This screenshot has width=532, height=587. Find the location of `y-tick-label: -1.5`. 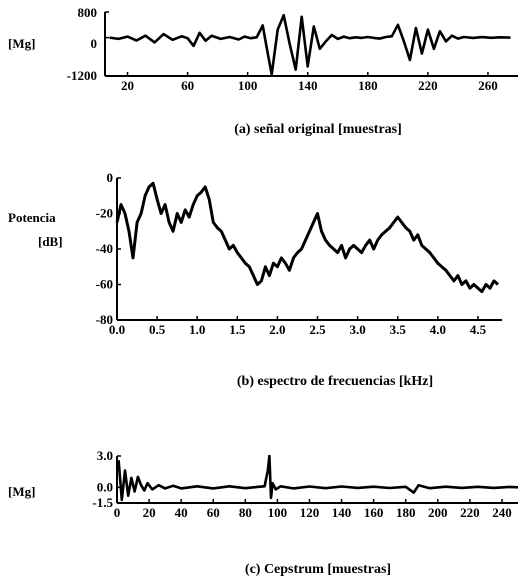

y-tick-label: -1.5 is located at coordinates (102, 502).